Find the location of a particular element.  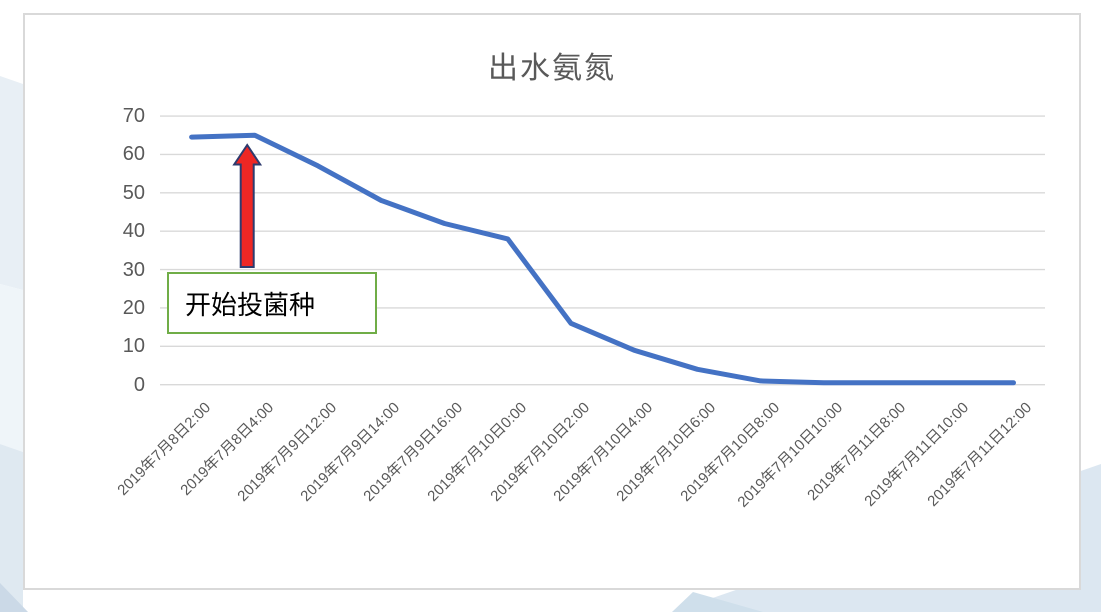

y-axis-tick-label: 50 is located at coordinates (133, 192).